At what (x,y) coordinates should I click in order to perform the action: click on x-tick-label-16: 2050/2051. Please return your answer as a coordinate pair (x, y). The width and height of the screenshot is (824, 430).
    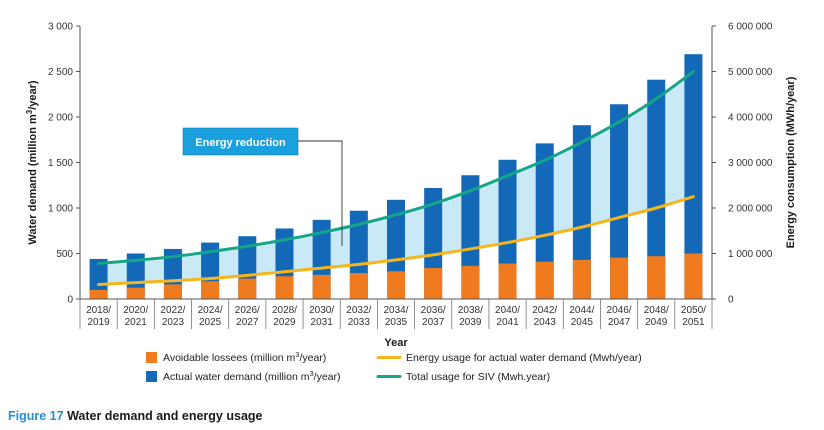
    Looking at the image, I should click on (693, 316).